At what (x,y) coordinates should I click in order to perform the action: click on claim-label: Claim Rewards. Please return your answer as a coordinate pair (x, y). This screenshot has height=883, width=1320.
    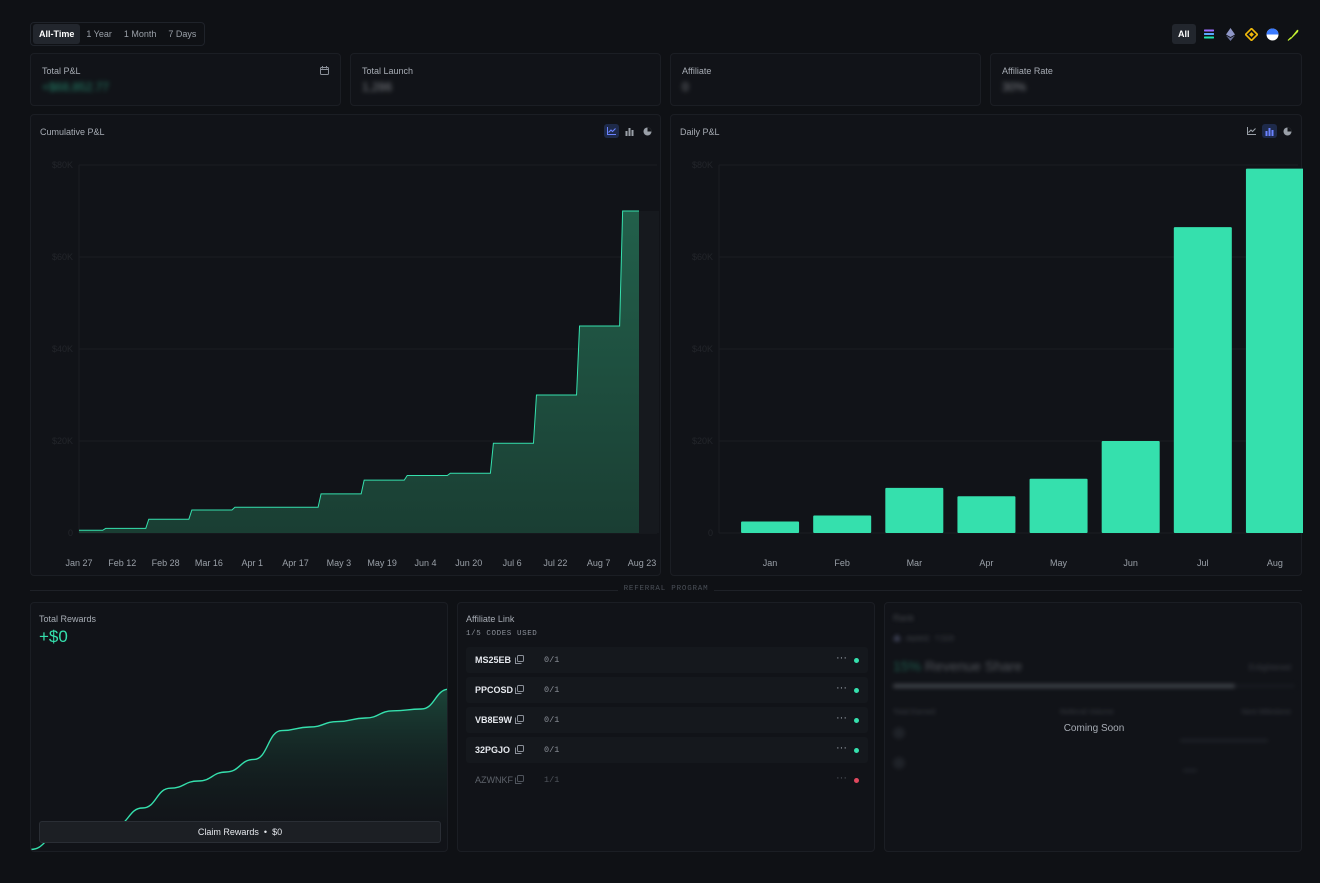
    Looking at the image, I should click on (228, 832).